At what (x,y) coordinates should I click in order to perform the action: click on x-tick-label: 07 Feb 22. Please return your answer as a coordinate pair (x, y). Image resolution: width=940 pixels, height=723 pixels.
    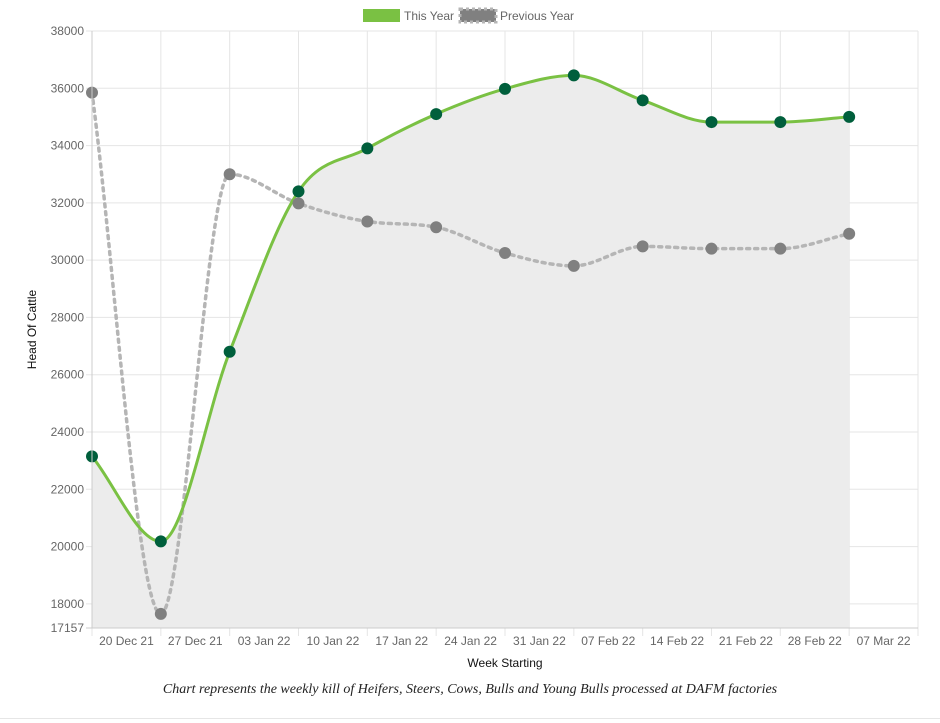
    Looking at the image, I should click on (608, 641).